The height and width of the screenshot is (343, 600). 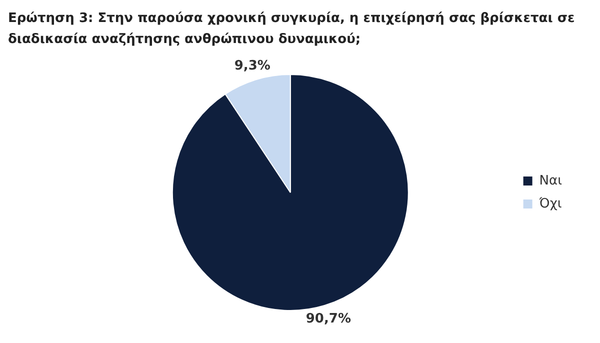 What do you see at coordinates (292, 29) in the screenshot?
I see `chart-title: Ερώτηση 3: Στην παρούσα χρονική συγκυρία, η επιχείρησή σας βρίσκεται σε διαδικασία αναζήτησης ανθρώπινου δυναμικού;` at bounding box center [292, 29].